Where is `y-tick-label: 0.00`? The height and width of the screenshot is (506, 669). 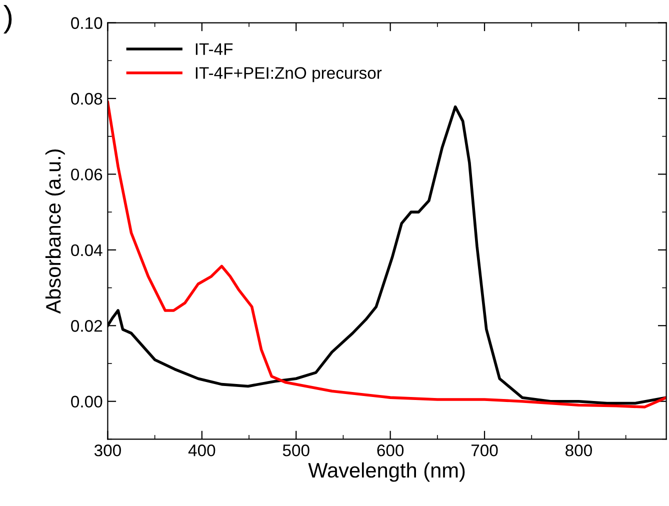 y-tick-label: 0.00 is located at coordinates (86, 402).